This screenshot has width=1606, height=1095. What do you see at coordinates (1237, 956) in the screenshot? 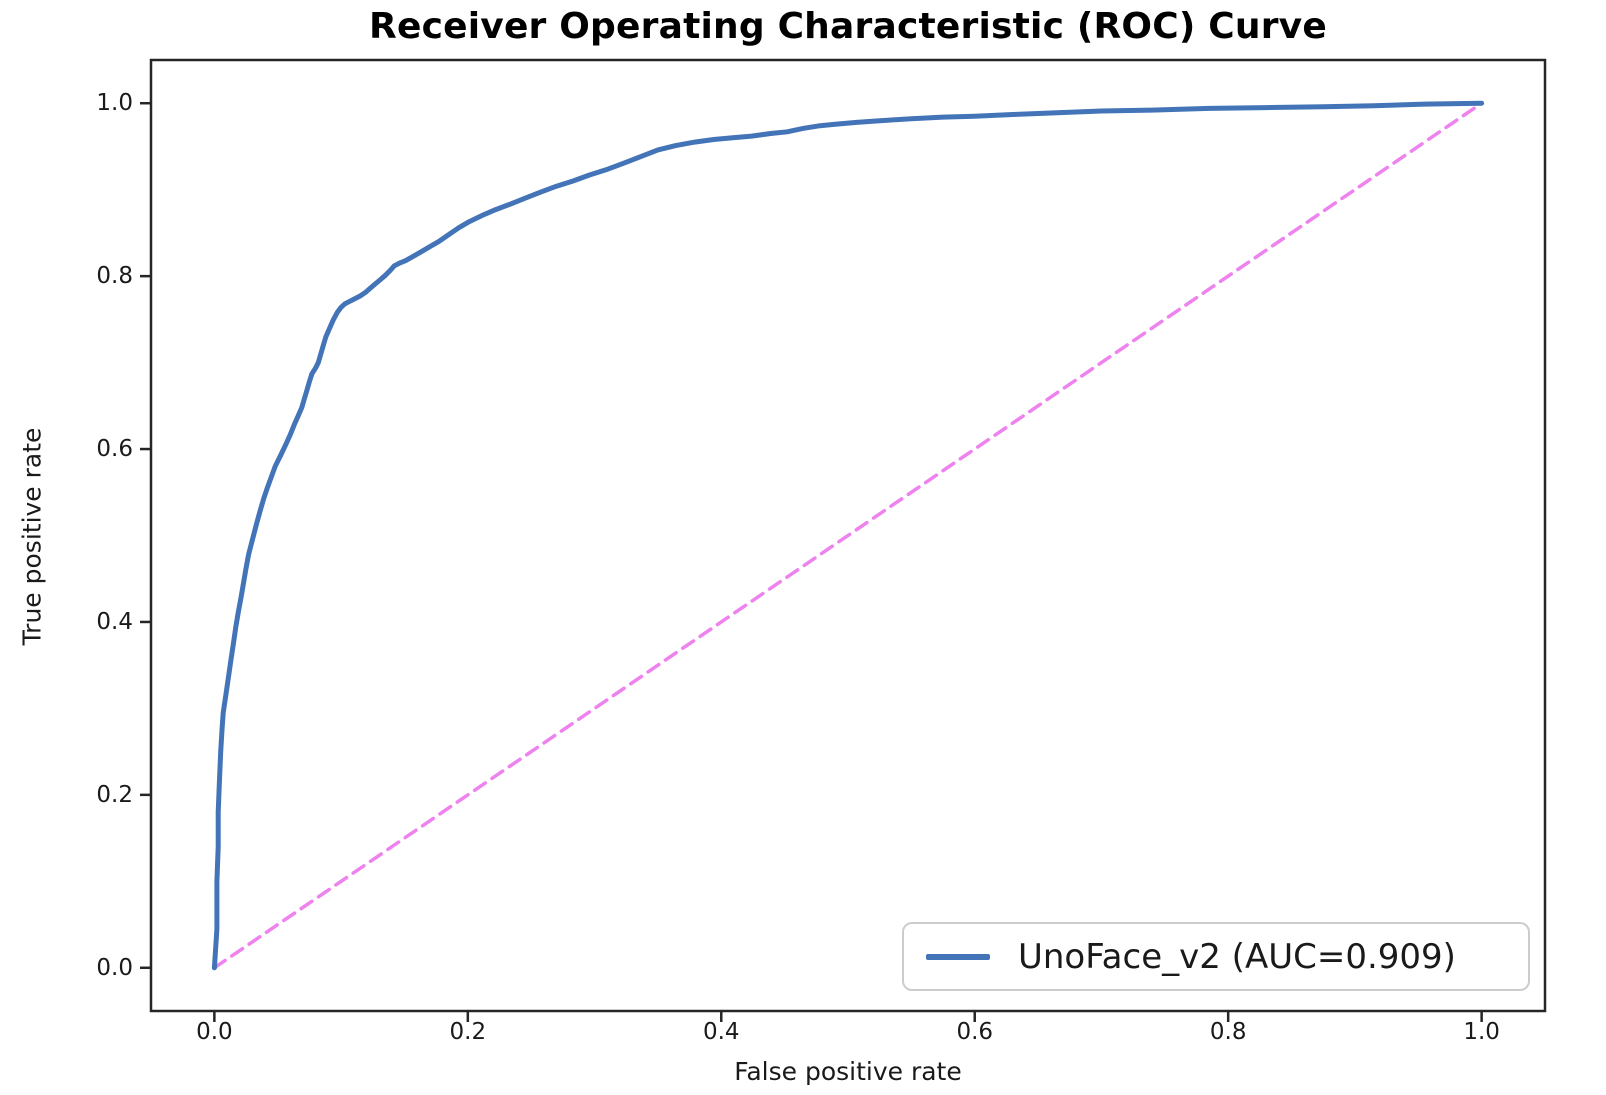
I see `legend-label: UnoFace_v2 (AUC=0.909)` at bounding box center [1237, 956].